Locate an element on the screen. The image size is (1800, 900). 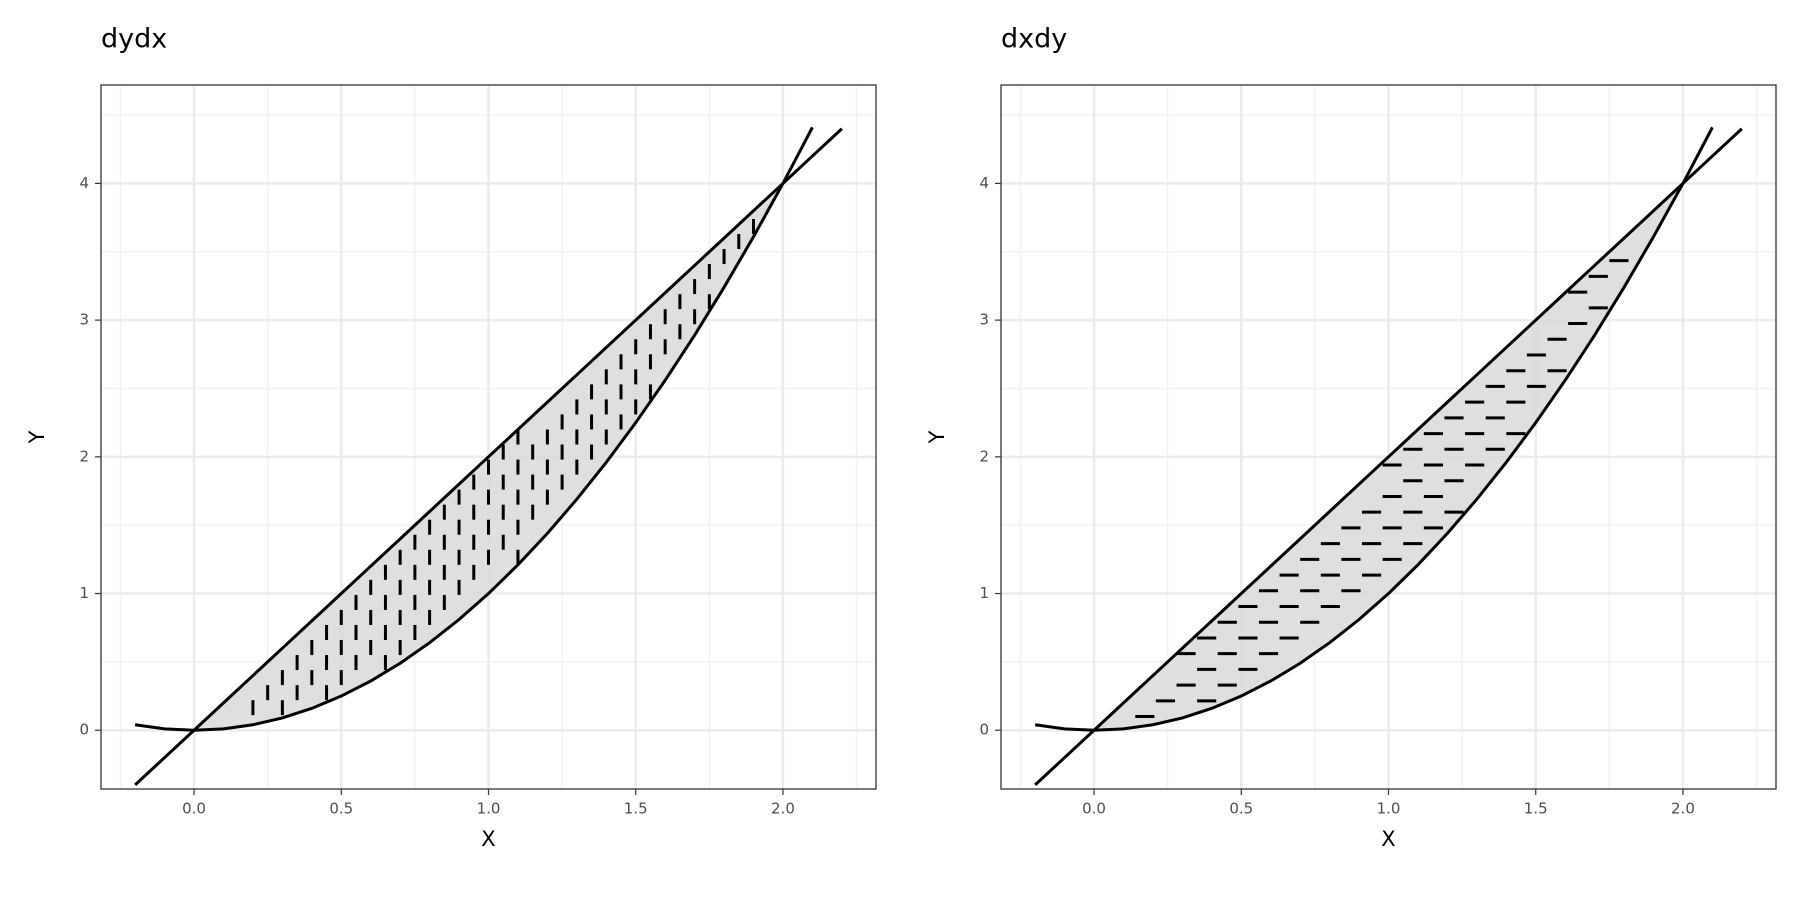
panel-title: dydx is located at coordinates (134, 39).